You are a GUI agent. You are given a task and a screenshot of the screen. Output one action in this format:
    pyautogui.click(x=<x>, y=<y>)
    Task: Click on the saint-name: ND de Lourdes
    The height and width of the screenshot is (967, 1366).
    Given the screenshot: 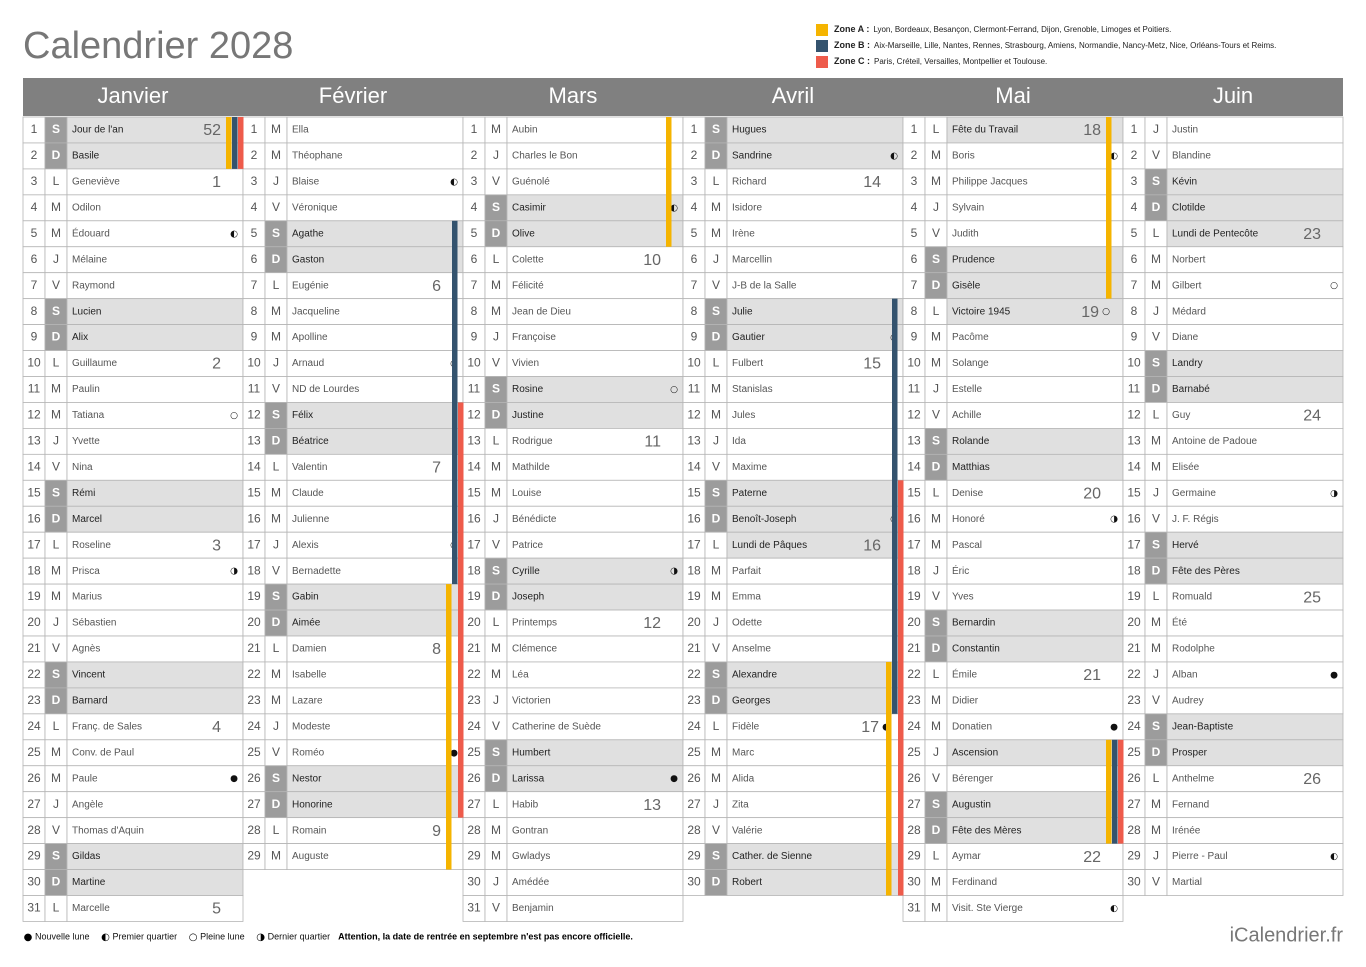 What is the action you would take?
    pyautogui.click(x=325, y=389)
    